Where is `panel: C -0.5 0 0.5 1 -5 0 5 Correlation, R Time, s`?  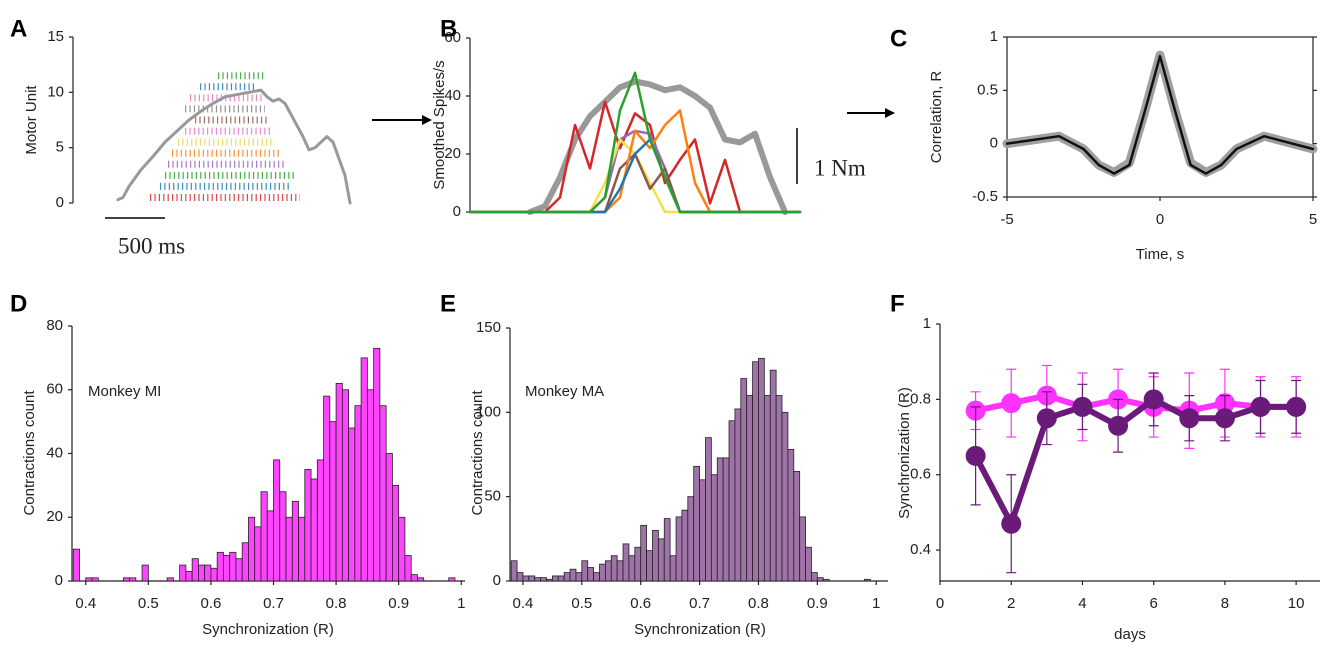
panel: C -0.5 0 0.5 1 -5 0 5 Correlation, R Time, s is located at coordinates (1104, 144).